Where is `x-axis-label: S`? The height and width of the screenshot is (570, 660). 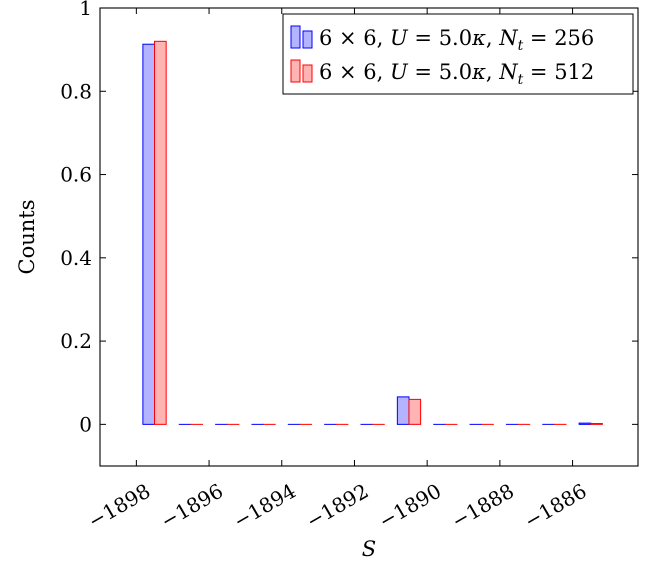
x-axis-label: S is located at coordinates (369, 549).